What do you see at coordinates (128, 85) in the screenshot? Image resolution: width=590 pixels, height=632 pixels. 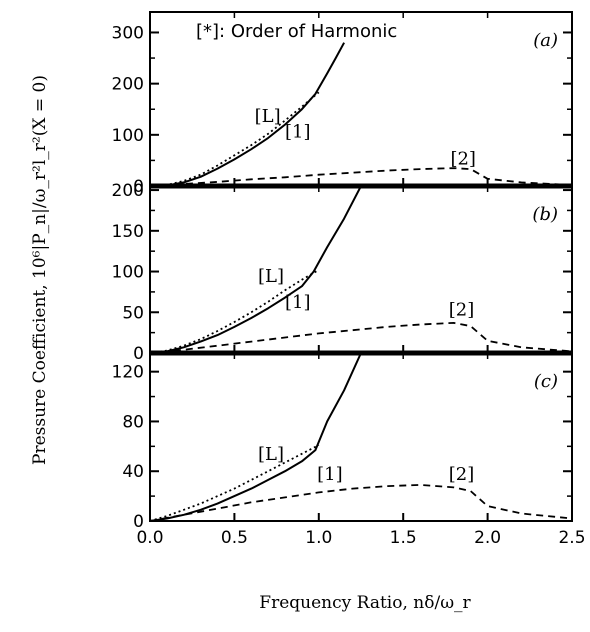 I see `panel-a-ytick-label: 200` at bounding box center [128, 85].